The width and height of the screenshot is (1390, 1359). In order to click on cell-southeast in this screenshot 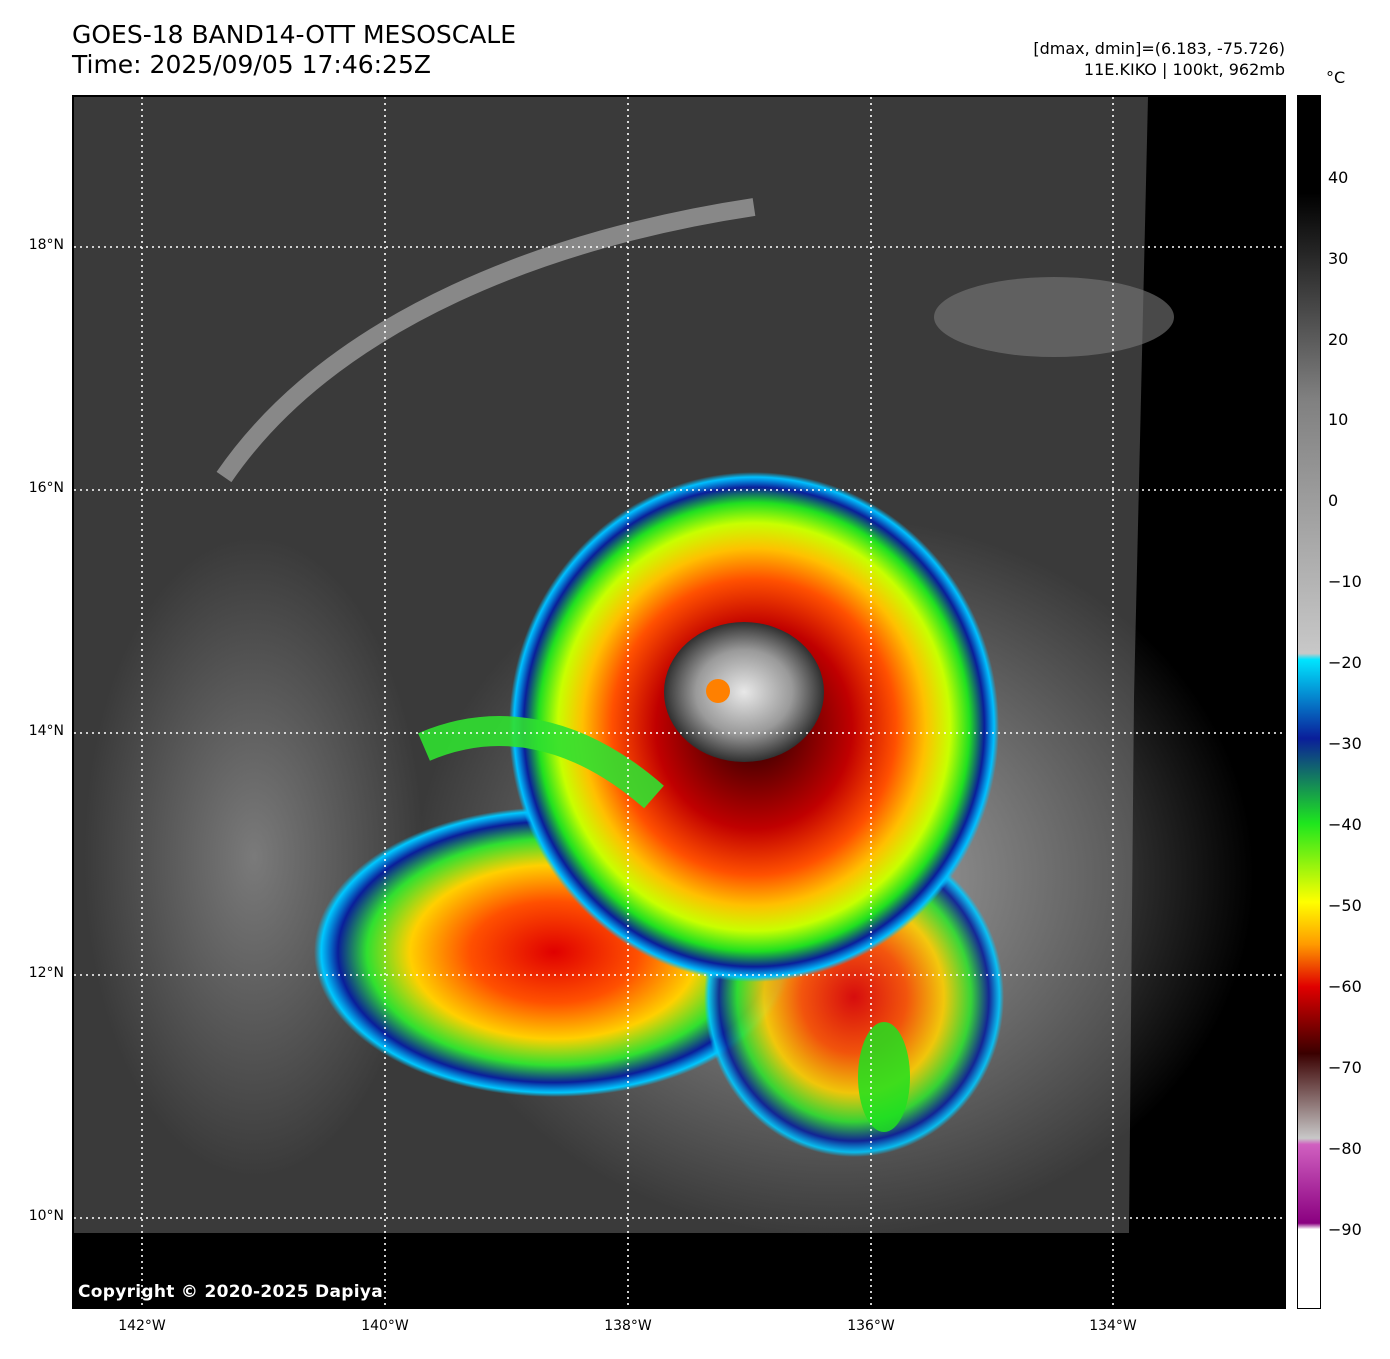, I will do `click(884, 1077)`.